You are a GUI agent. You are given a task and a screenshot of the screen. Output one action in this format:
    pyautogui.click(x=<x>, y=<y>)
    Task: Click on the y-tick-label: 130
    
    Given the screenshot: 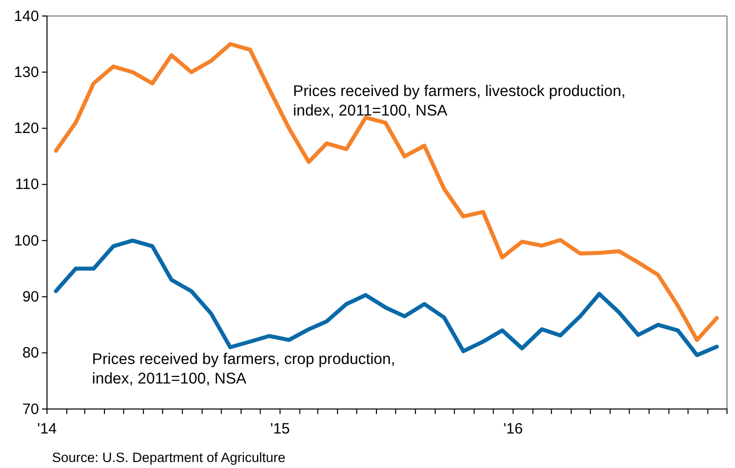 What is the action you would take?
    pyautogui.click(x=26, y=72)
    